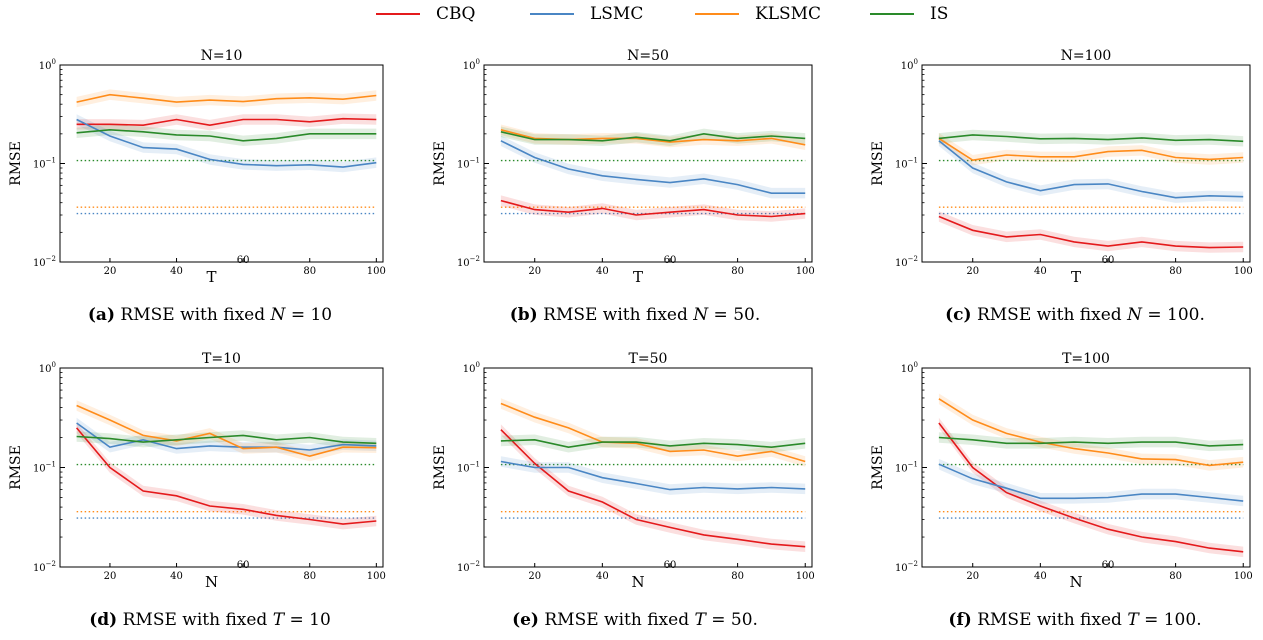 The height and width of the screenshot is (640, 1263). Describe the element at coordinates (631, 14) in the screenshot. I see `chart-legend: CBQ LSMC KLSMC IS` at that location.